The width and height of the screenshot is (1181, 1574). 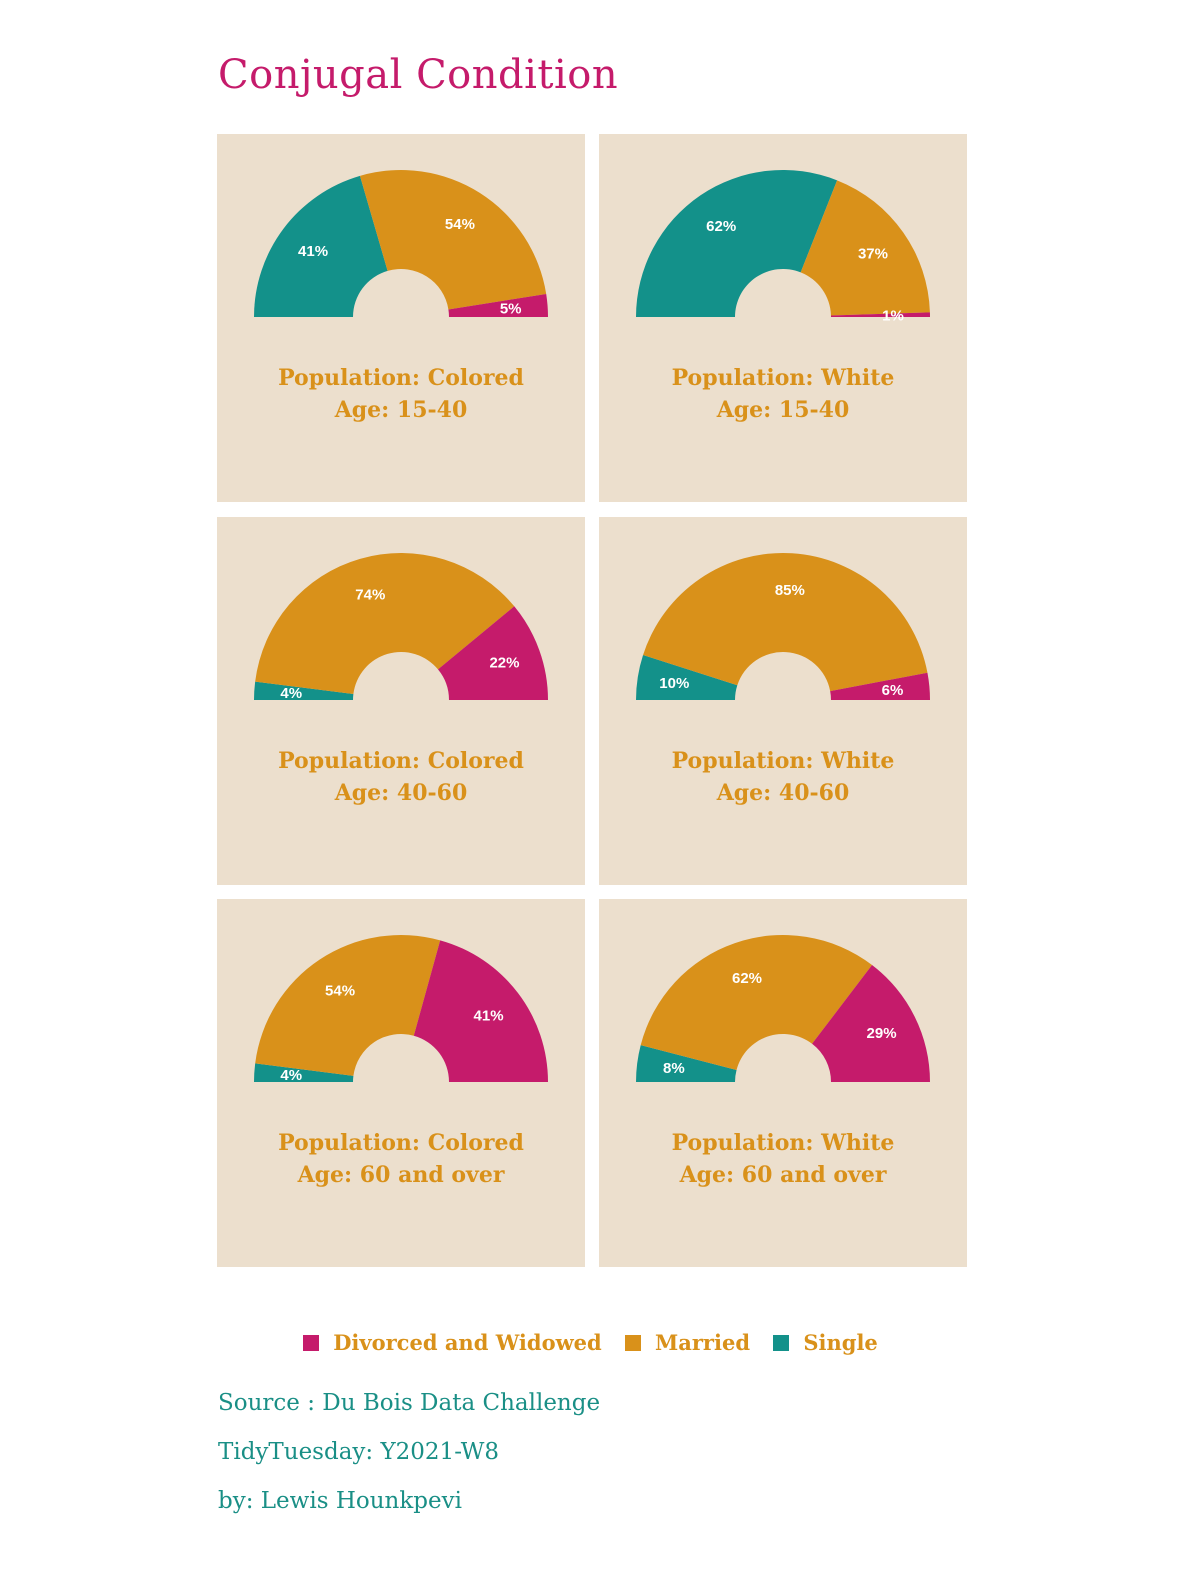 What do you see at coordinates (790, 590) in the screenshot?
I see `value-label-married: 85%` at bounding box center [790, 590].